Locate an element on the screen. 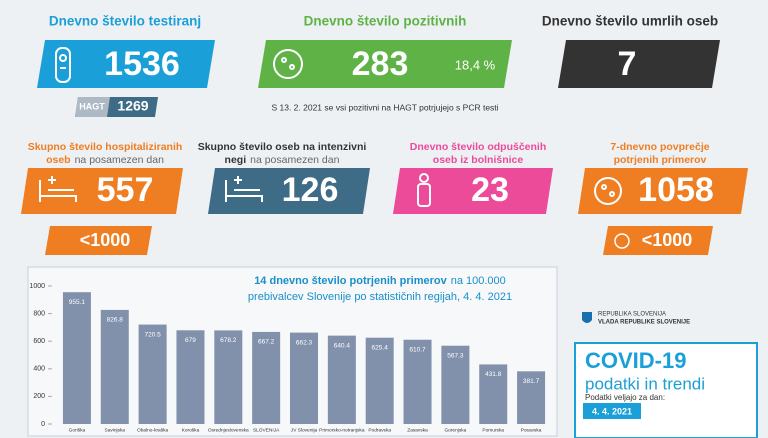 Image resolution: width=768 pixels, height=438 pixels. positive-card is located at coordinates (385, 64).